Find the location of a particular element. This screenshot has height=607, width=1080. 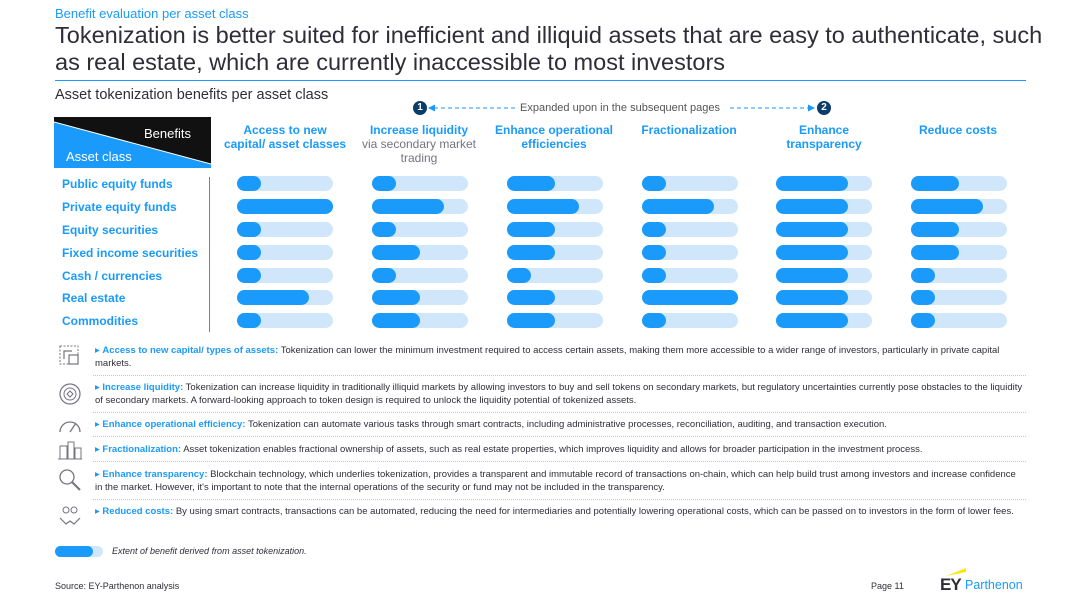

column-title: Enhance transparency is located at coordinates (824, 137).